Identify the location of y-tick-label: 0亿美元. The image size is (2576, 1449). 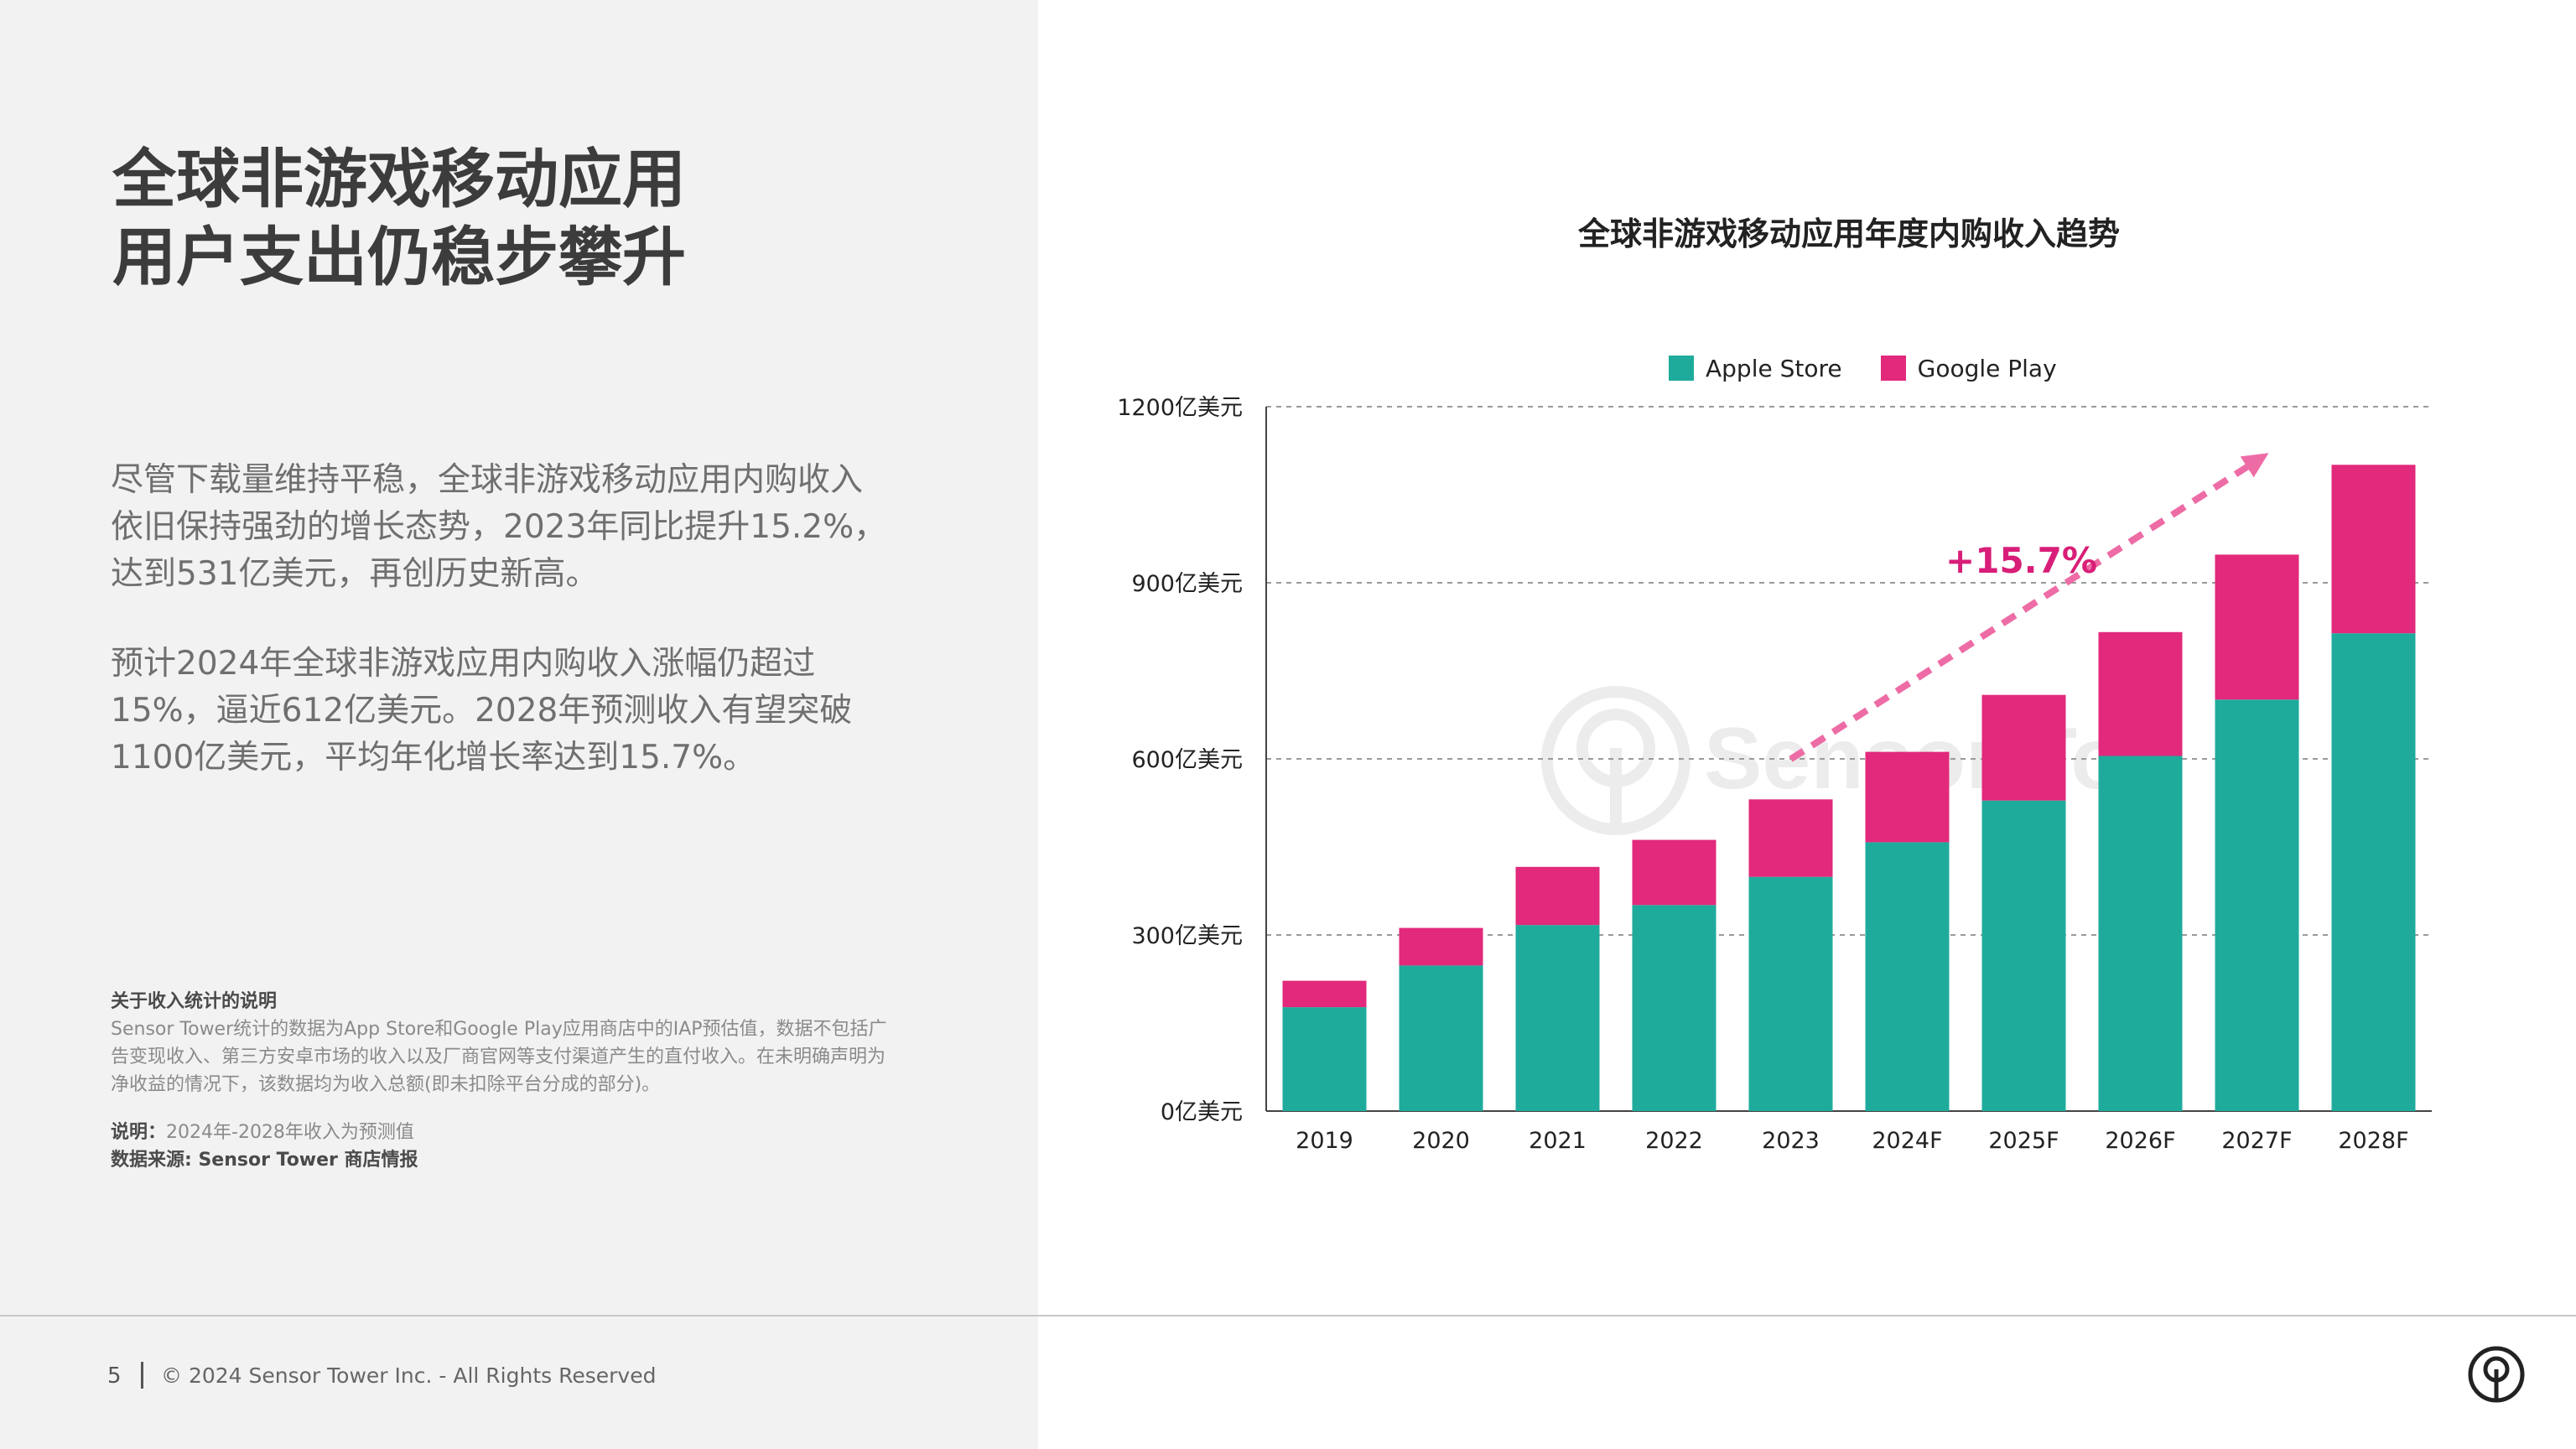
(1202, 1112).